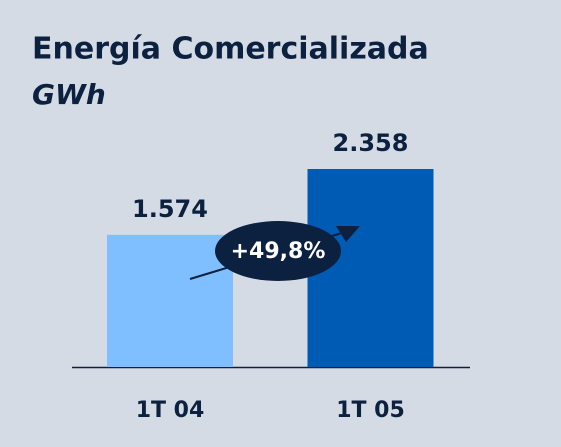 The width and height of the screenshot is (561, 447). I want to click on annotation: +49,8%, so click(278, 251).